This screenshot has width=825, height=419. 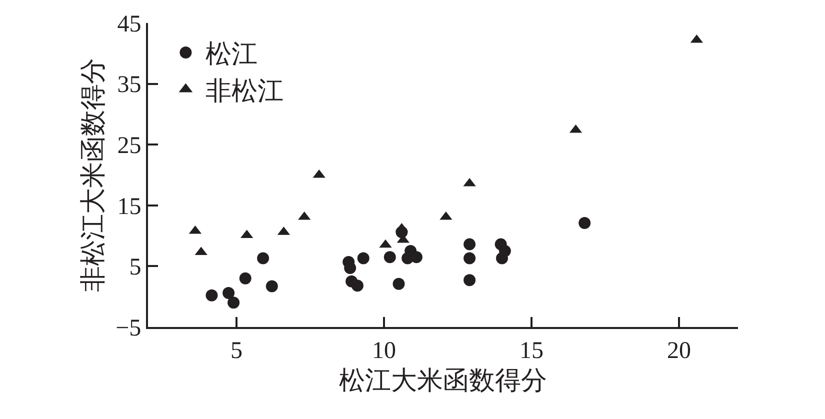 What do you see at coordinates (245, 91) in the screenshot?
I see `legend-label: 非松江` at bounding box center [245, 91].